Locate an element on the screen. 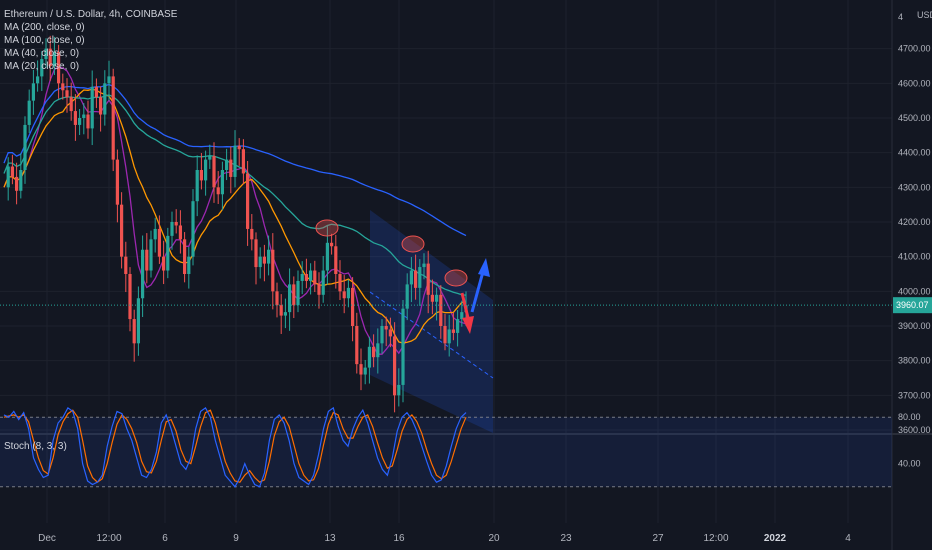 Image resolution: width=932 pixels, height=550 pixels. stoch-band is located at coordinates (446, 452).